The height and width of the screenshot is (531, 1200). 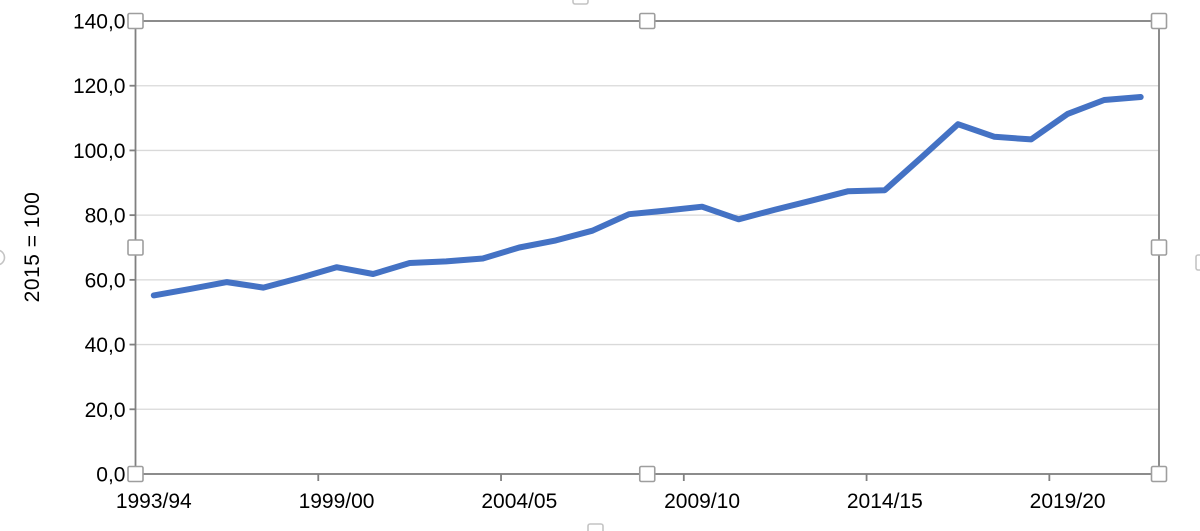 What do you see at coordinates (105, 345) in the screenshot?
I see `y-tick-label: 40,0` at bounding box center [105, 345].